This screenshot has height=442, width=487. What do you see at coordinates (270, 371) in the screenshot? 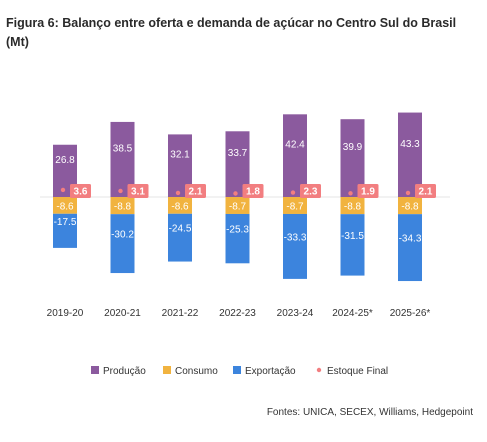
I see `legend-label: Exportação` at bounding box center [270, 371].